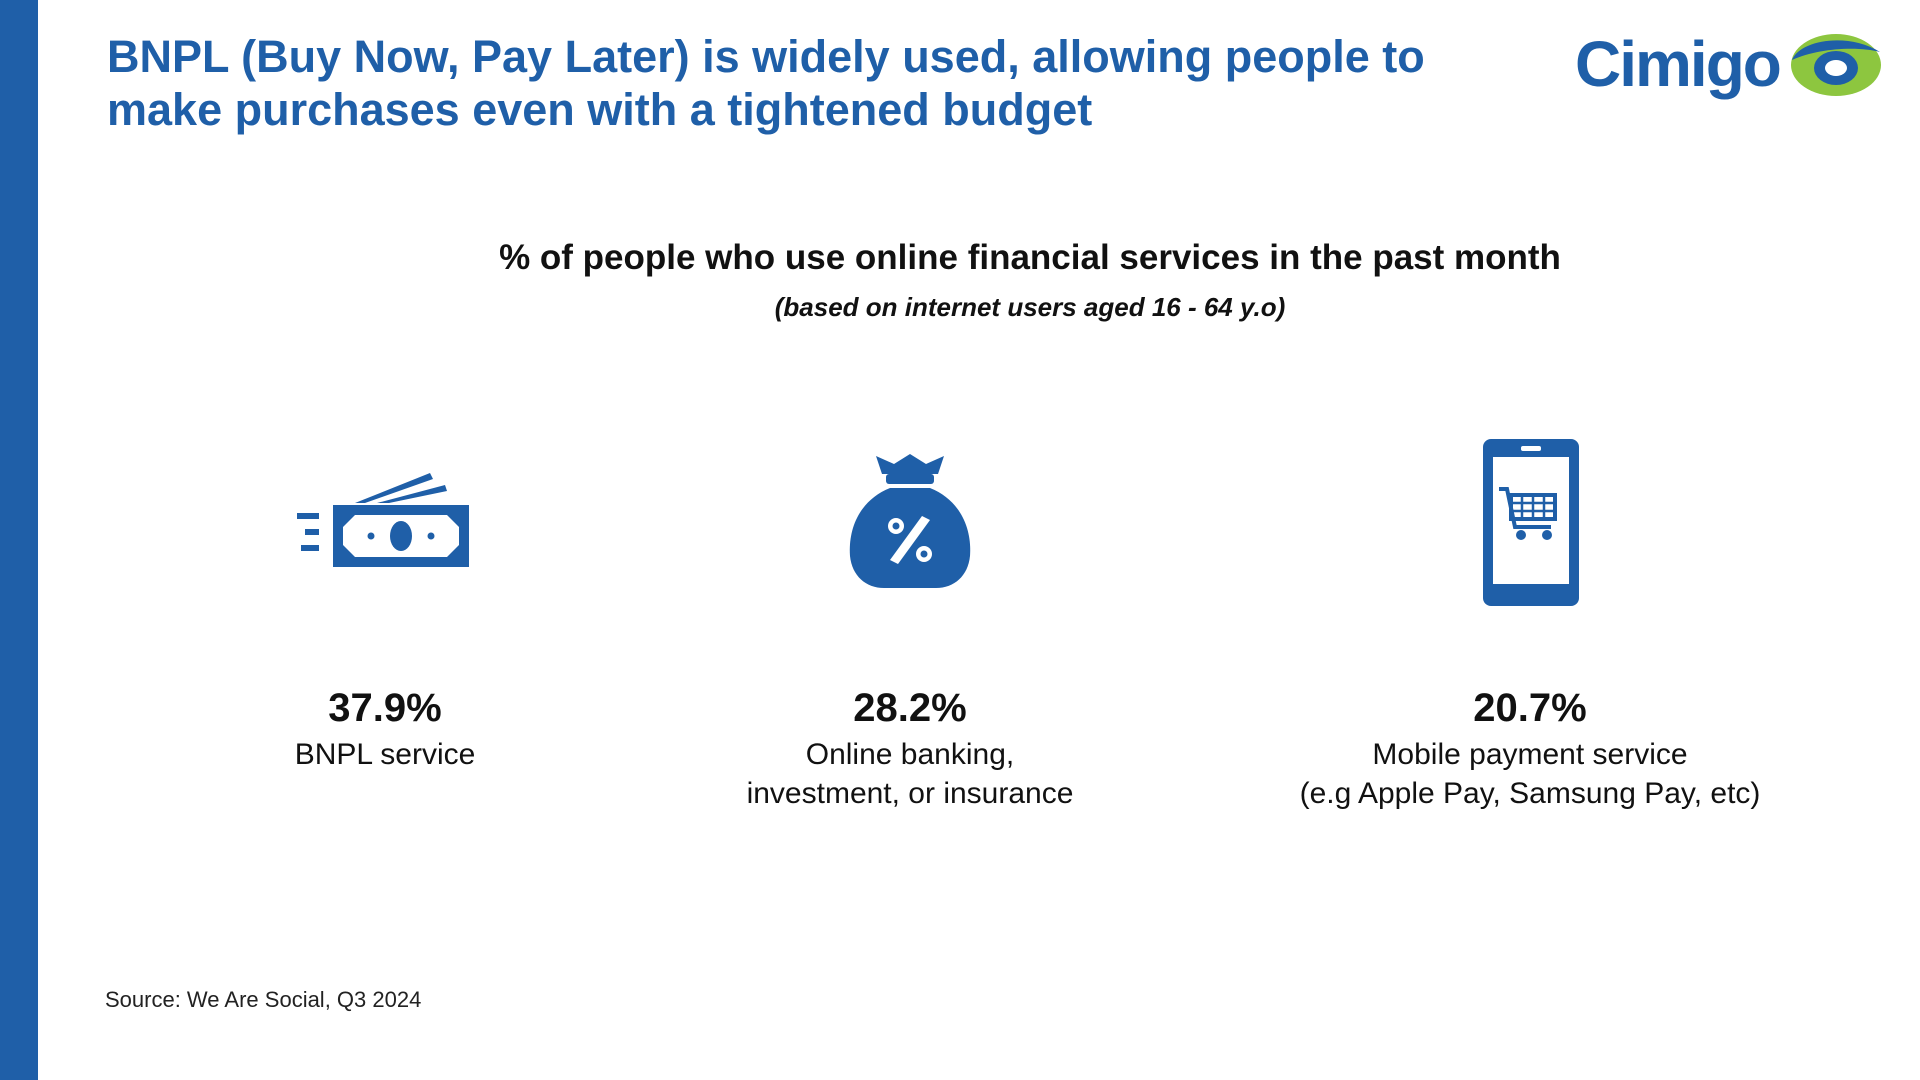 This screenshot has width=1920, height=1080. What do you see at coordinates (910, 754) in the screenshot?
I see `stat-label-line-1: Online banking,` at bounding box center [910, 754].